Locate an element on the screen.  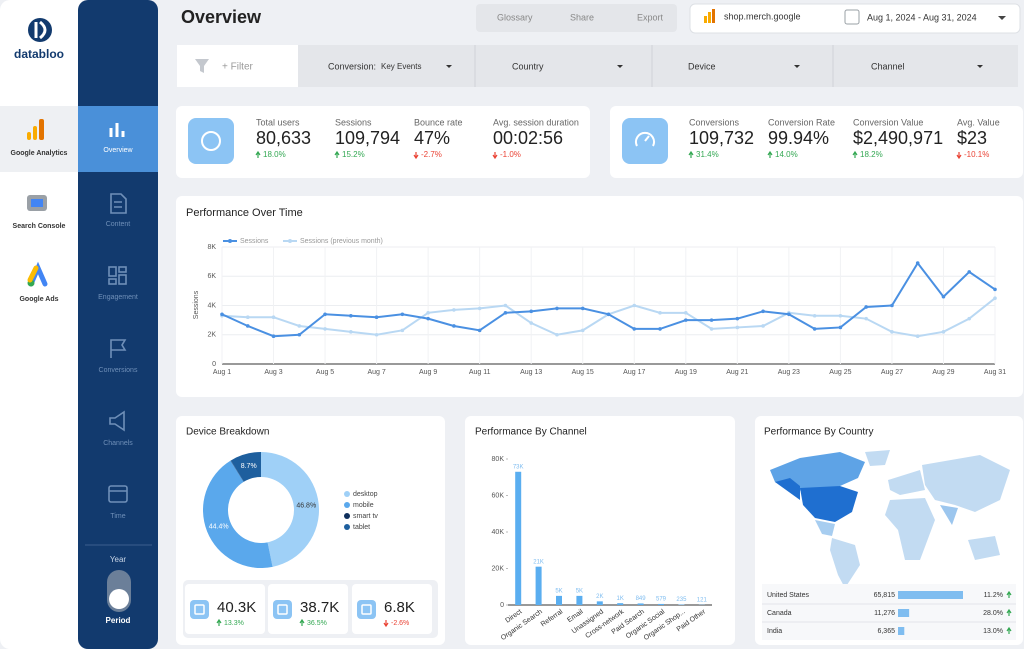
x-tick-label: Aug 25 is located at coordinates (840, 372).